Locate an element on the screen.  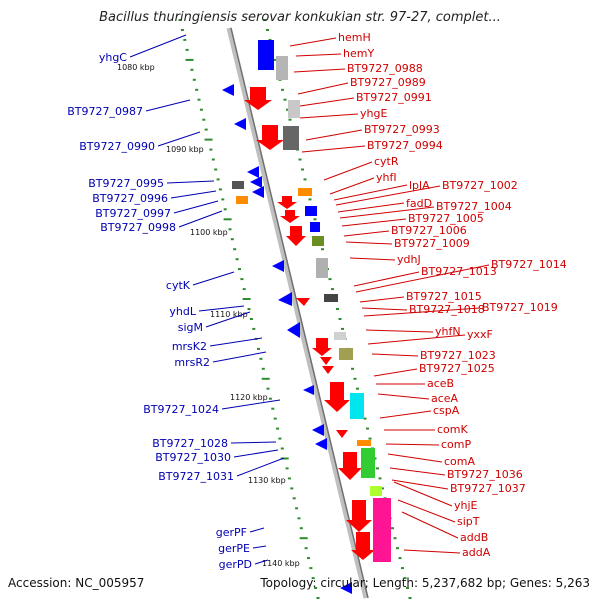
gene-label: BT9727_1009 is located at coordinates (432, 243).